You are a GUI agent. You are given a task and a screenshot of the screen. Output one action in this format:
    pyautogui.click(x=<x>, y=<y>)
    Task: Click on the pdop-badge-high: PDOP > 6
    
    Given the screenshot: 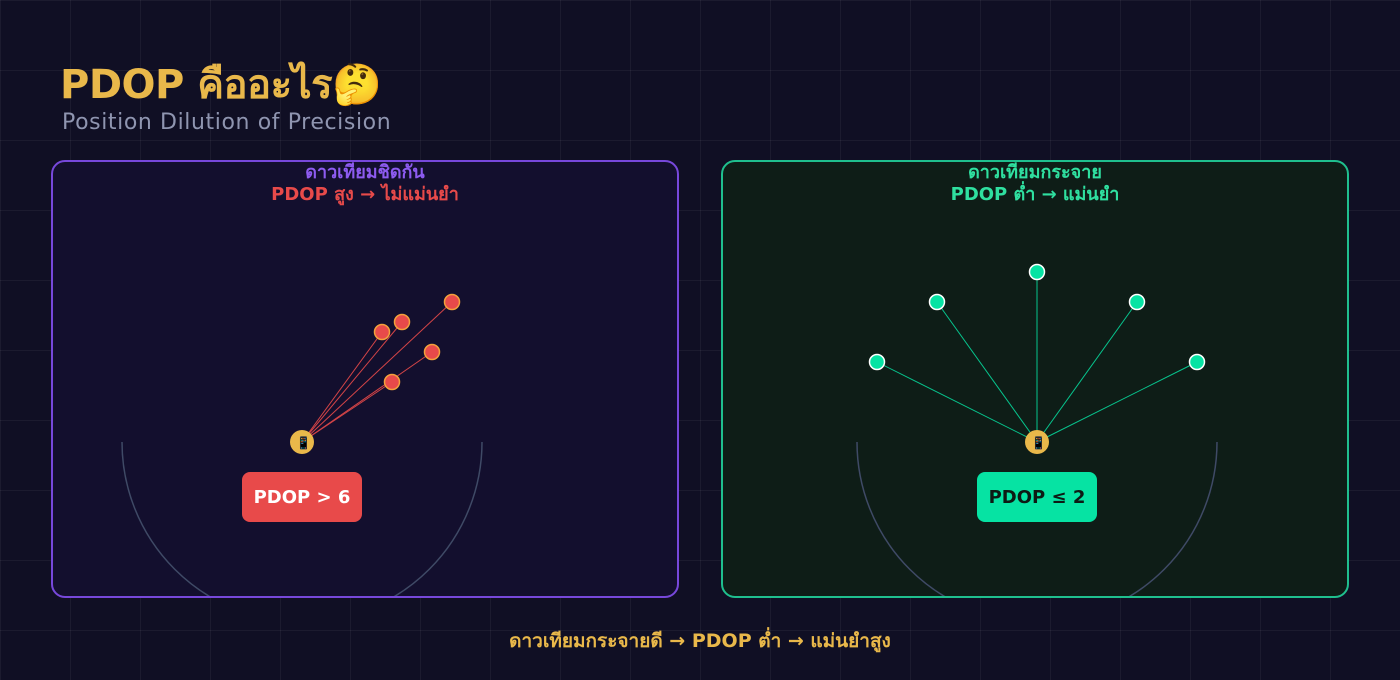 What is the action you would take?
    pyautogui.click(x=302, y=497)
    